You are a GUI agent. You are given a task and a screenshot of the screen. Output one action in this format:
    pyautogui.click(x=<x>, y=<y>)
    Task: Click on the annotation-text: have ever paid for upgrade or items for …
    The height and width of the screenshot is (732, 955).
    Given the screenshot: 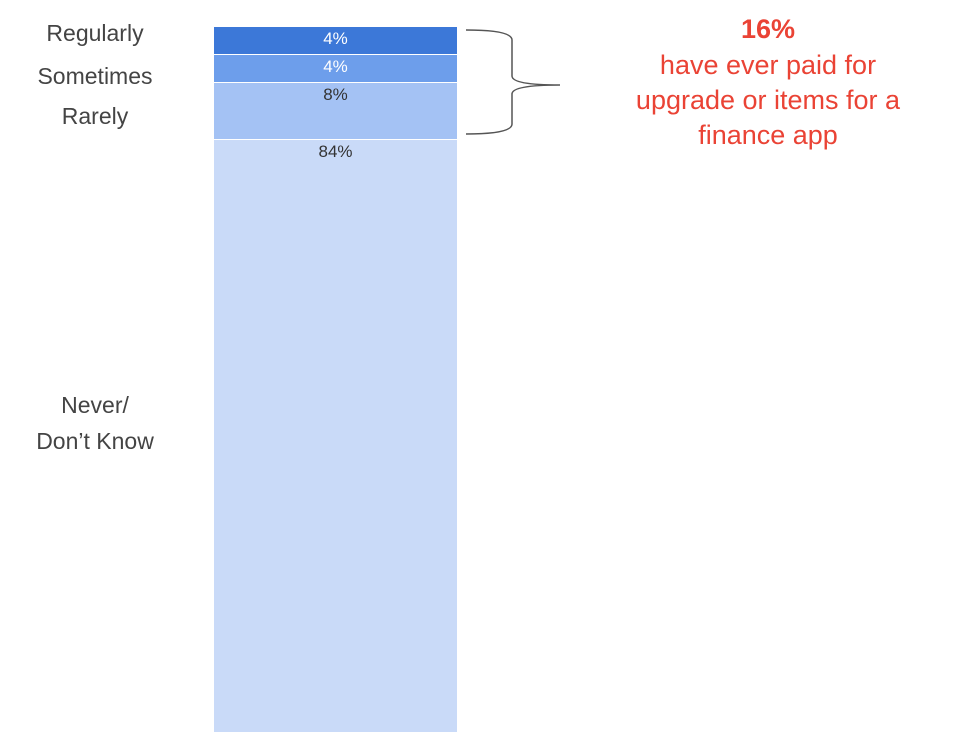 What is the action you would take?
    pyautogui.click(x=768, y=100)
    